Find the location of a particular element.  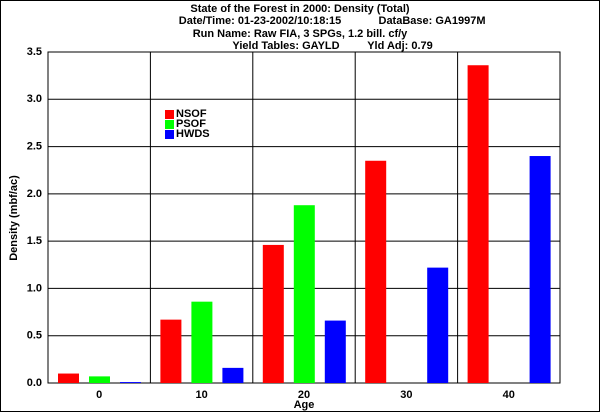

x-tick-label: 30 is located at coordinates (406, 395).